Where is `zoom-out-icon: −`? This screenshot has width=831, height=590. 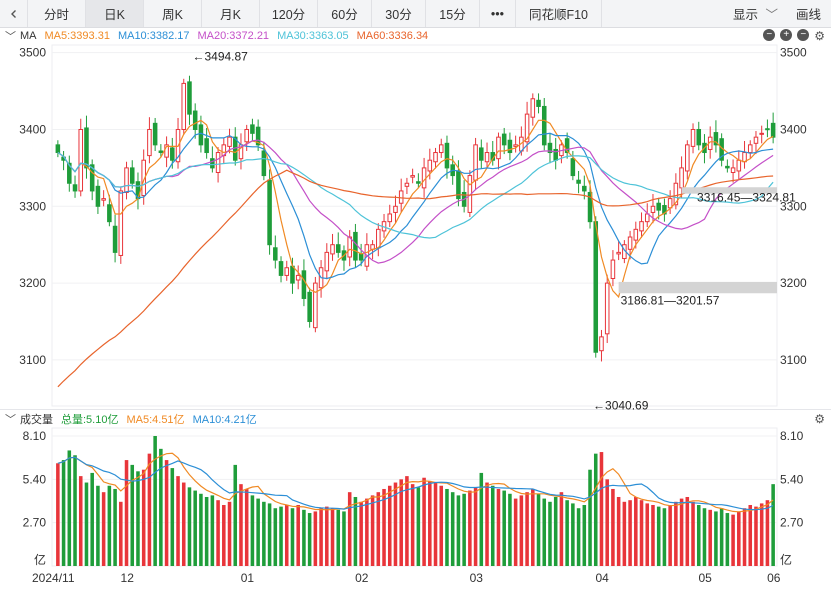
zoom-out-icon: − is located at coordinates (769, 35).